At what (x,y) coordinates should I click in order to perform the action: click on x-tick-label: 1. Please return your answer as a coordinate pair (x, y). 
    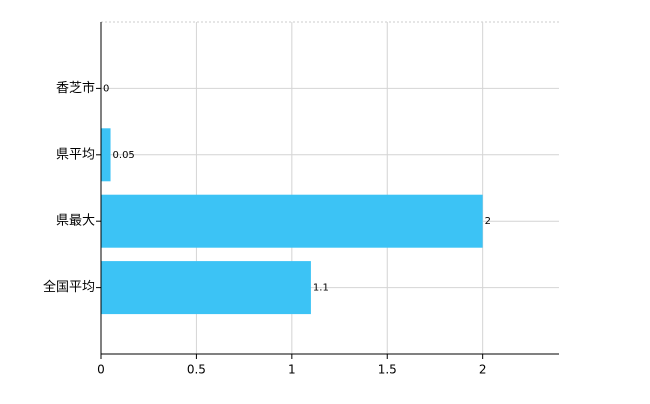
    Looking at the image, I should click on (292, 370).